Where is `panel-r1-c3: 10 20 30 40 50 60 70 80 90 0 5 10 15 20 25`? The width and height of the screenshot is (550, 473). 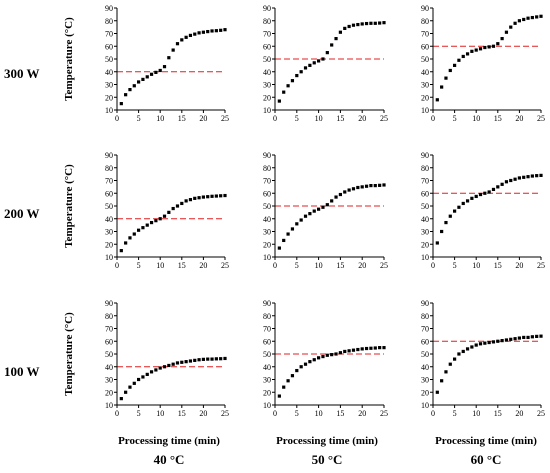
panel-r1-c3: 10 20 30 40 50 60 70 80 90 0 5 10 15 20 25 is located at coordinates (483, 63).